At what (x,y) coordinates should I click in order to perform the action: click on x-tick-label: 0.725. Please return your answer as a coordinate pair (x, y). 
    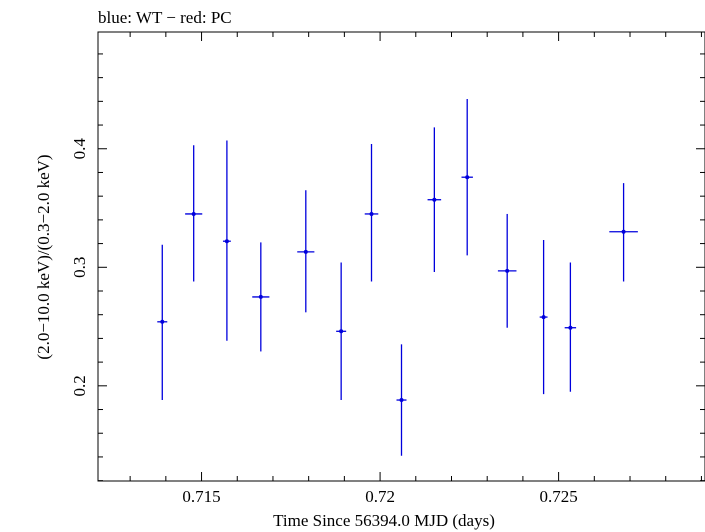
    Looking at the image, I should click on (558, 496).